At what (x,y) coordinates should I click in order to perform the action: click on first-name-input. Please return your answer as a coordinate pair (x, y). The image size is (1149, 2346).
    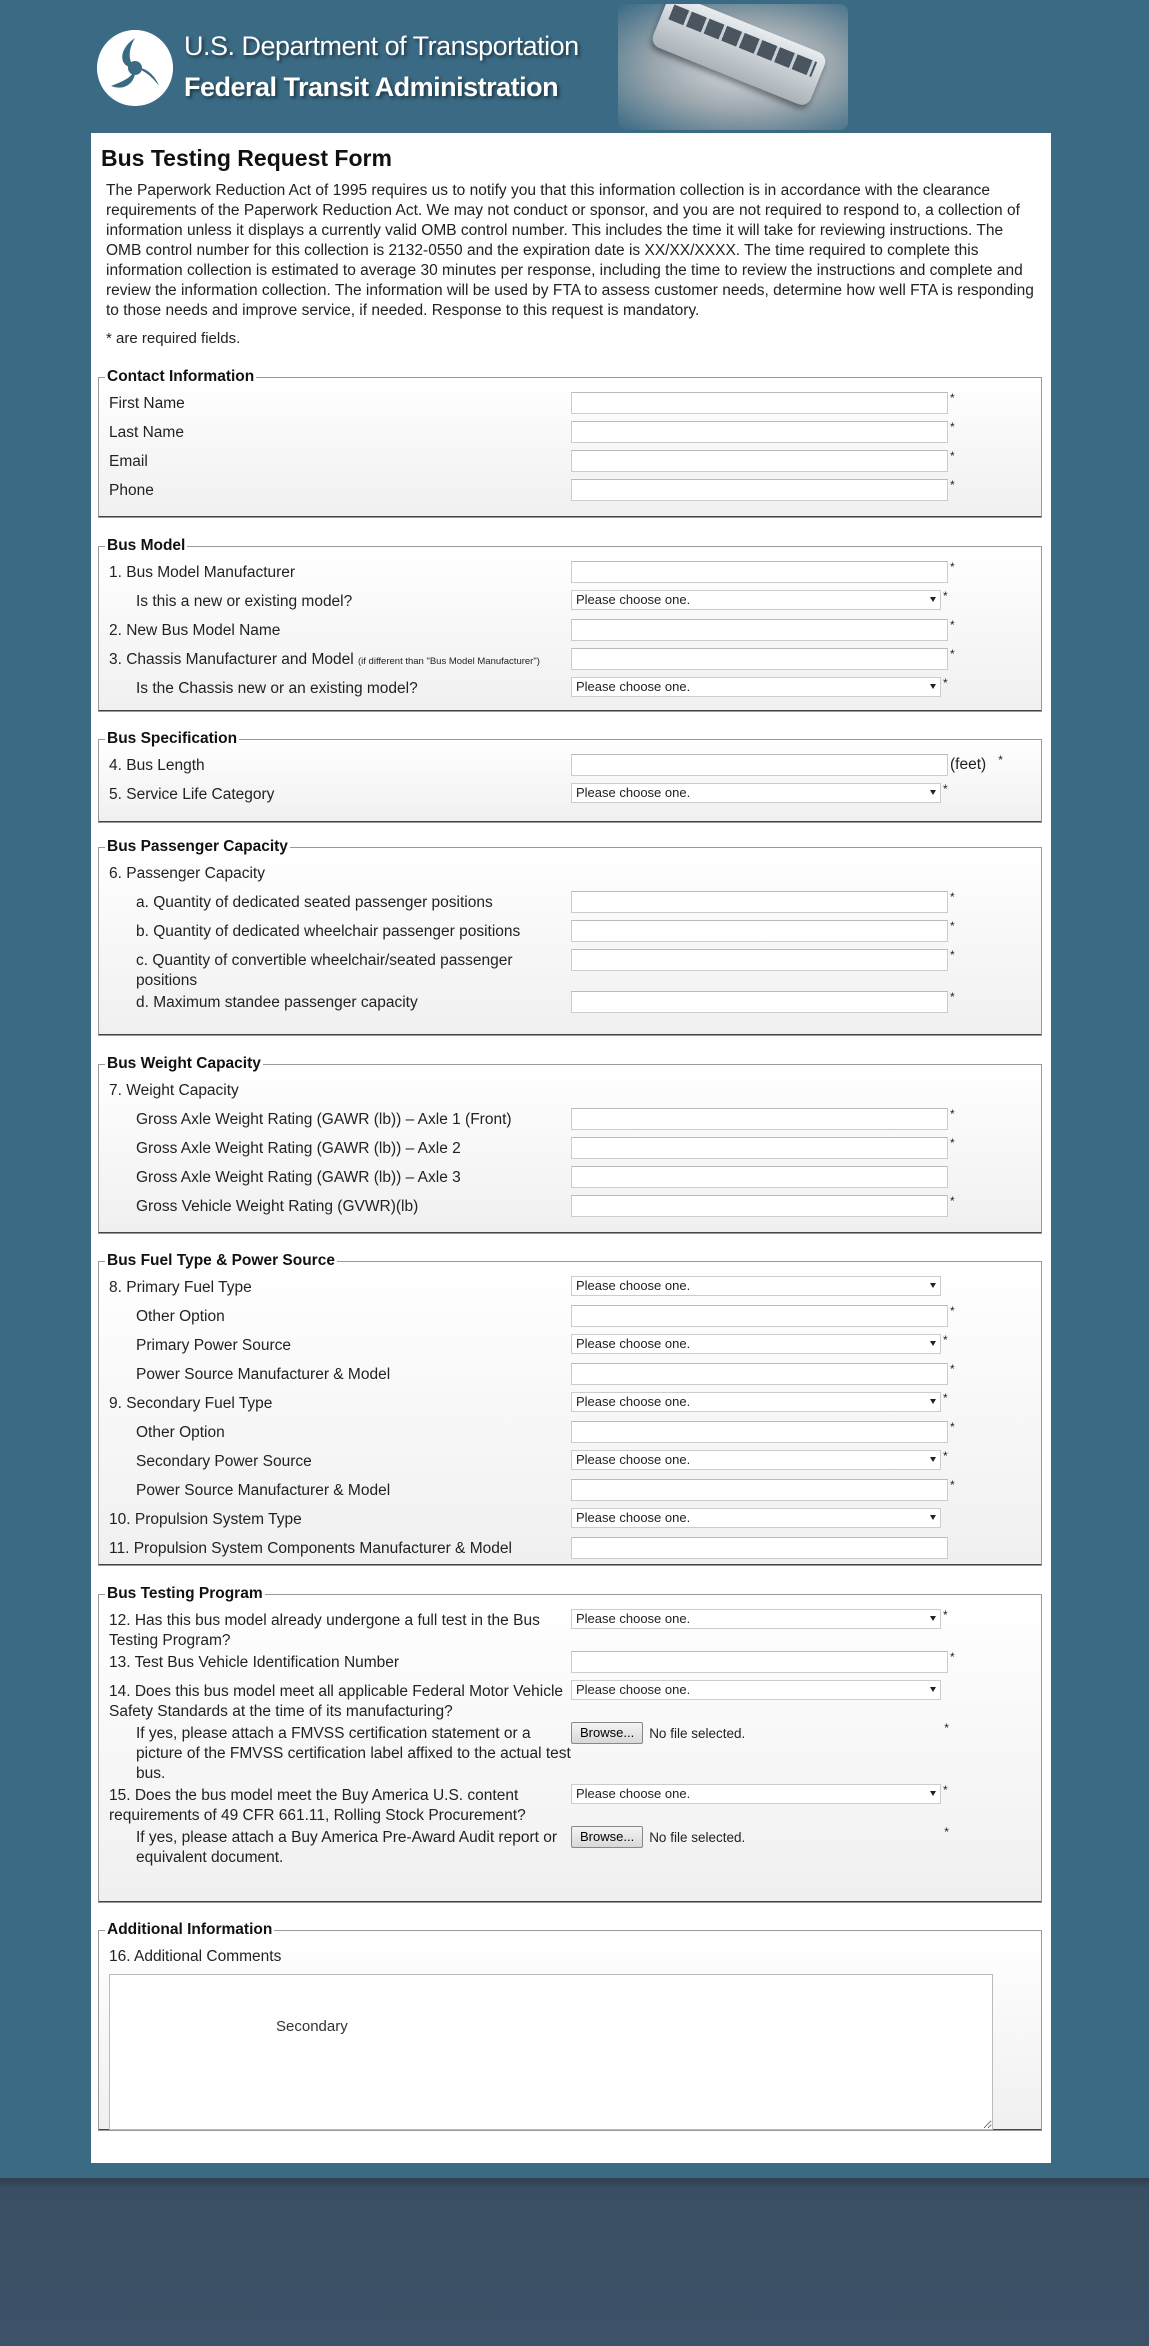
    Looking at the image, I should click on (759, 403).